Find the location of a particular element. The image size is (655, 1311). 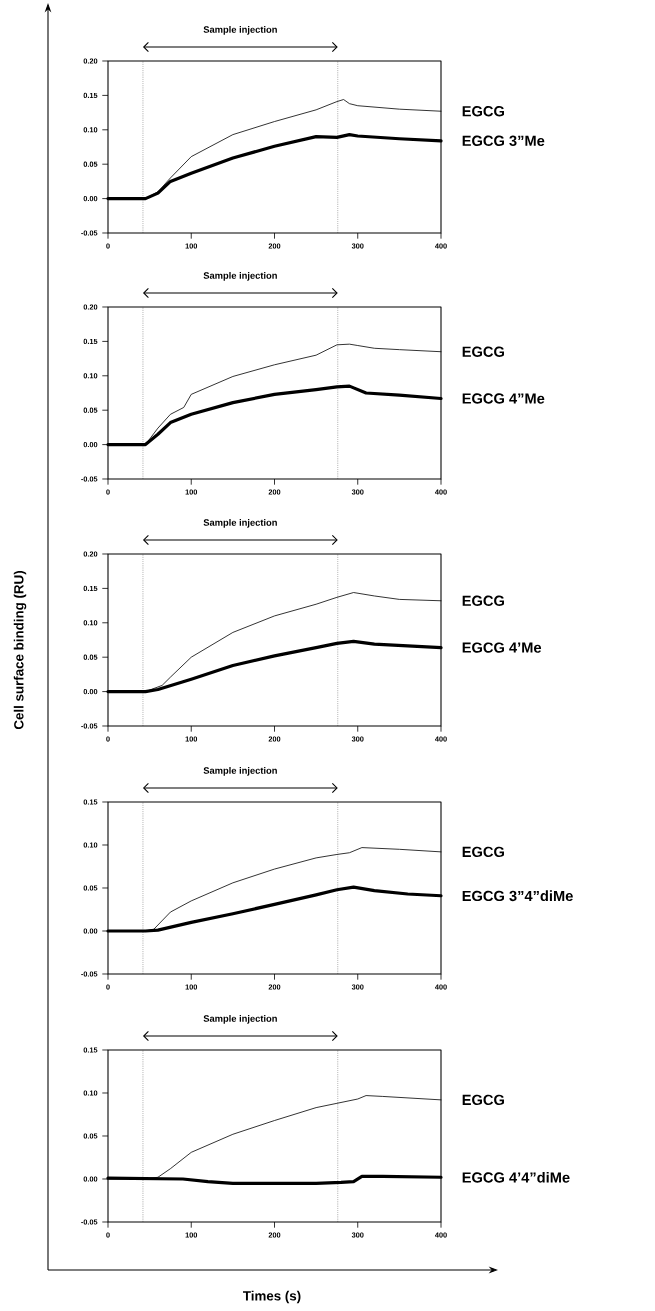

series-label: EGCG 4”Me is located at coordinates (503, 398).